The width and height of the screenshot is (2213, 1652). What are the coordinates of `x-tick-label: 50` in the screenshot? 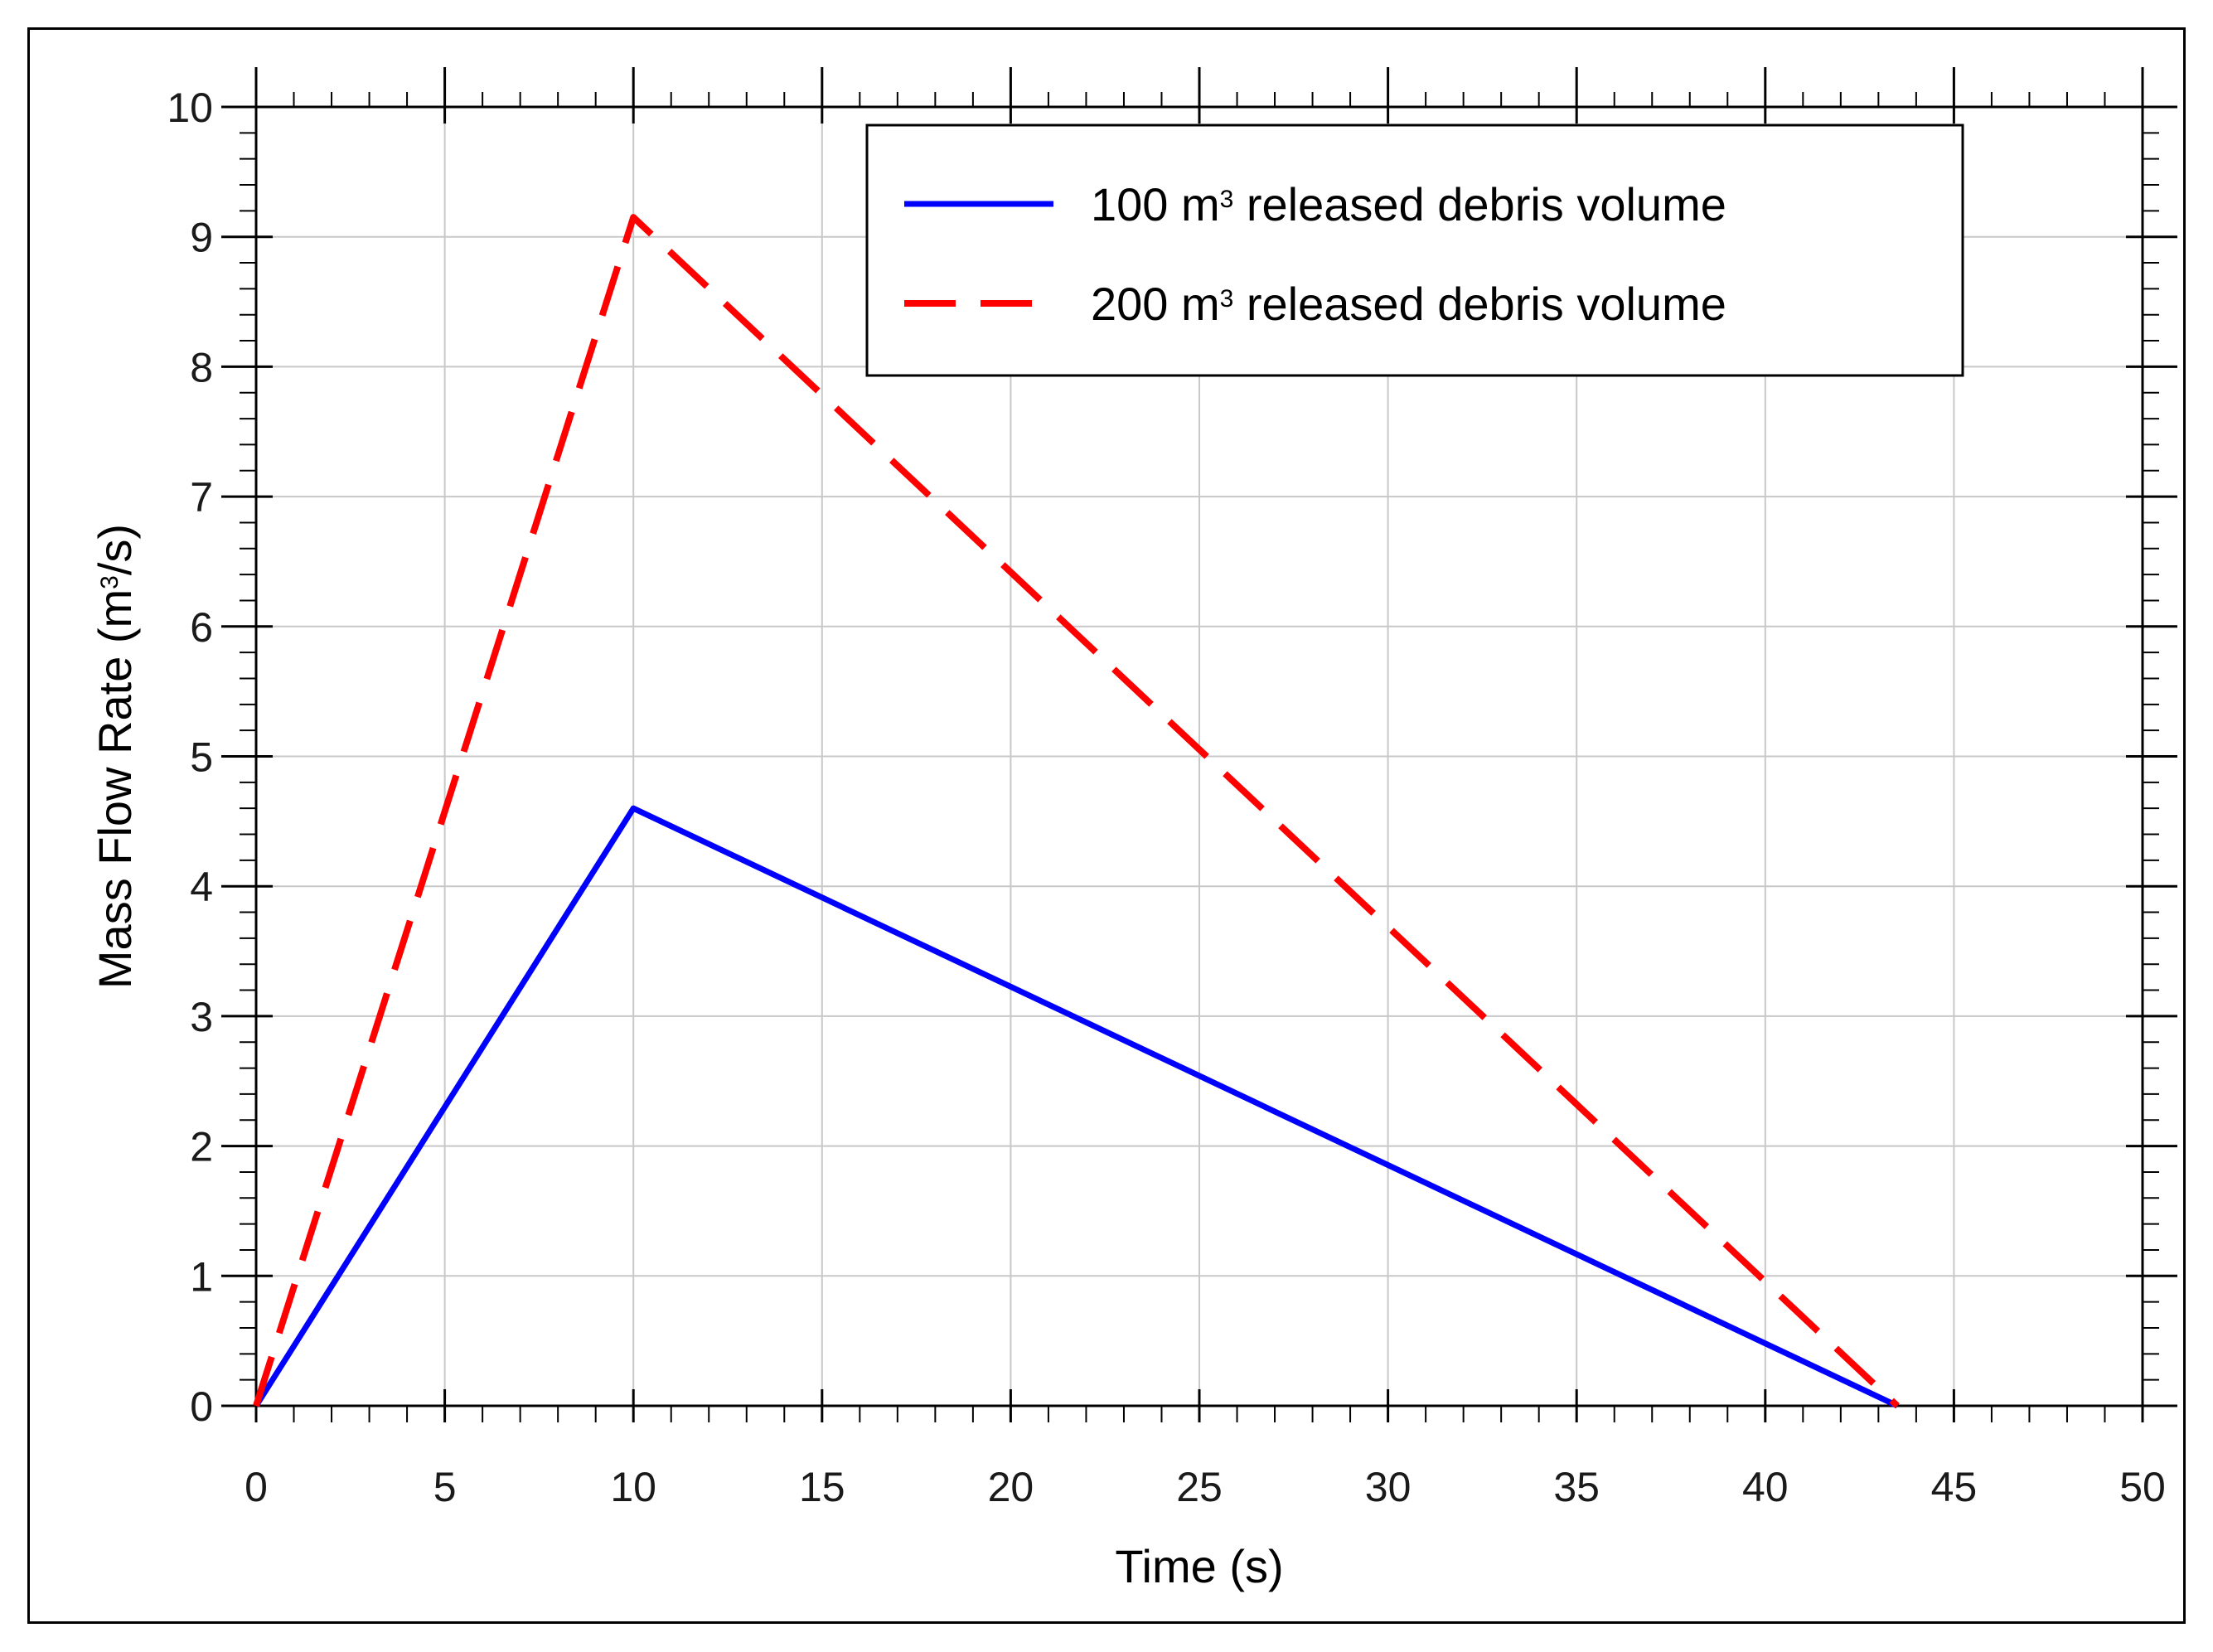 It's located at (2142, 1487).